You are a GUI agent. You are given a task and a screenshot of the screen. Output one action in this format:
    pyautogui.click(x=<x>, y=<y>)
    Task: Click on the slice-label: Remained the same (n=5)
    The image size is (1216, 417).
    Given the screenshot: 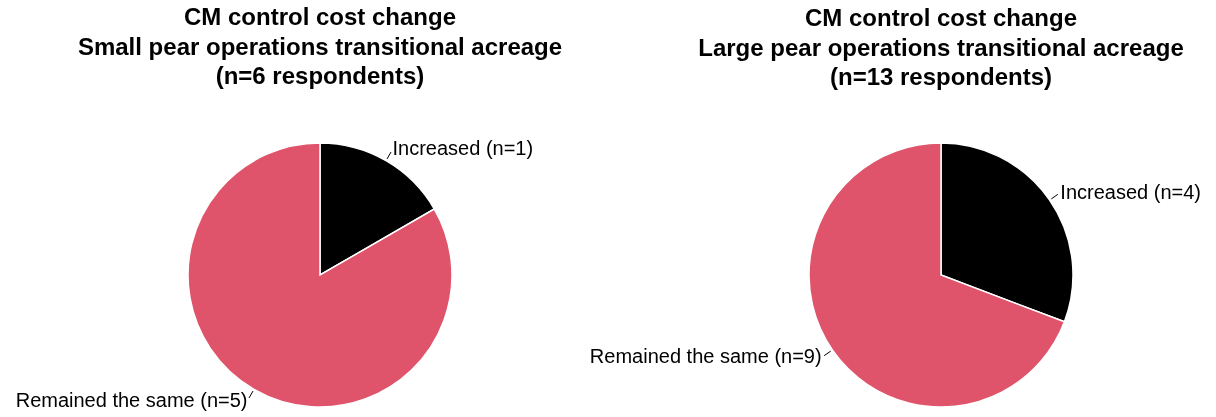 What is the action you would take?
    pyautogui.click(x=131, y=399)
    